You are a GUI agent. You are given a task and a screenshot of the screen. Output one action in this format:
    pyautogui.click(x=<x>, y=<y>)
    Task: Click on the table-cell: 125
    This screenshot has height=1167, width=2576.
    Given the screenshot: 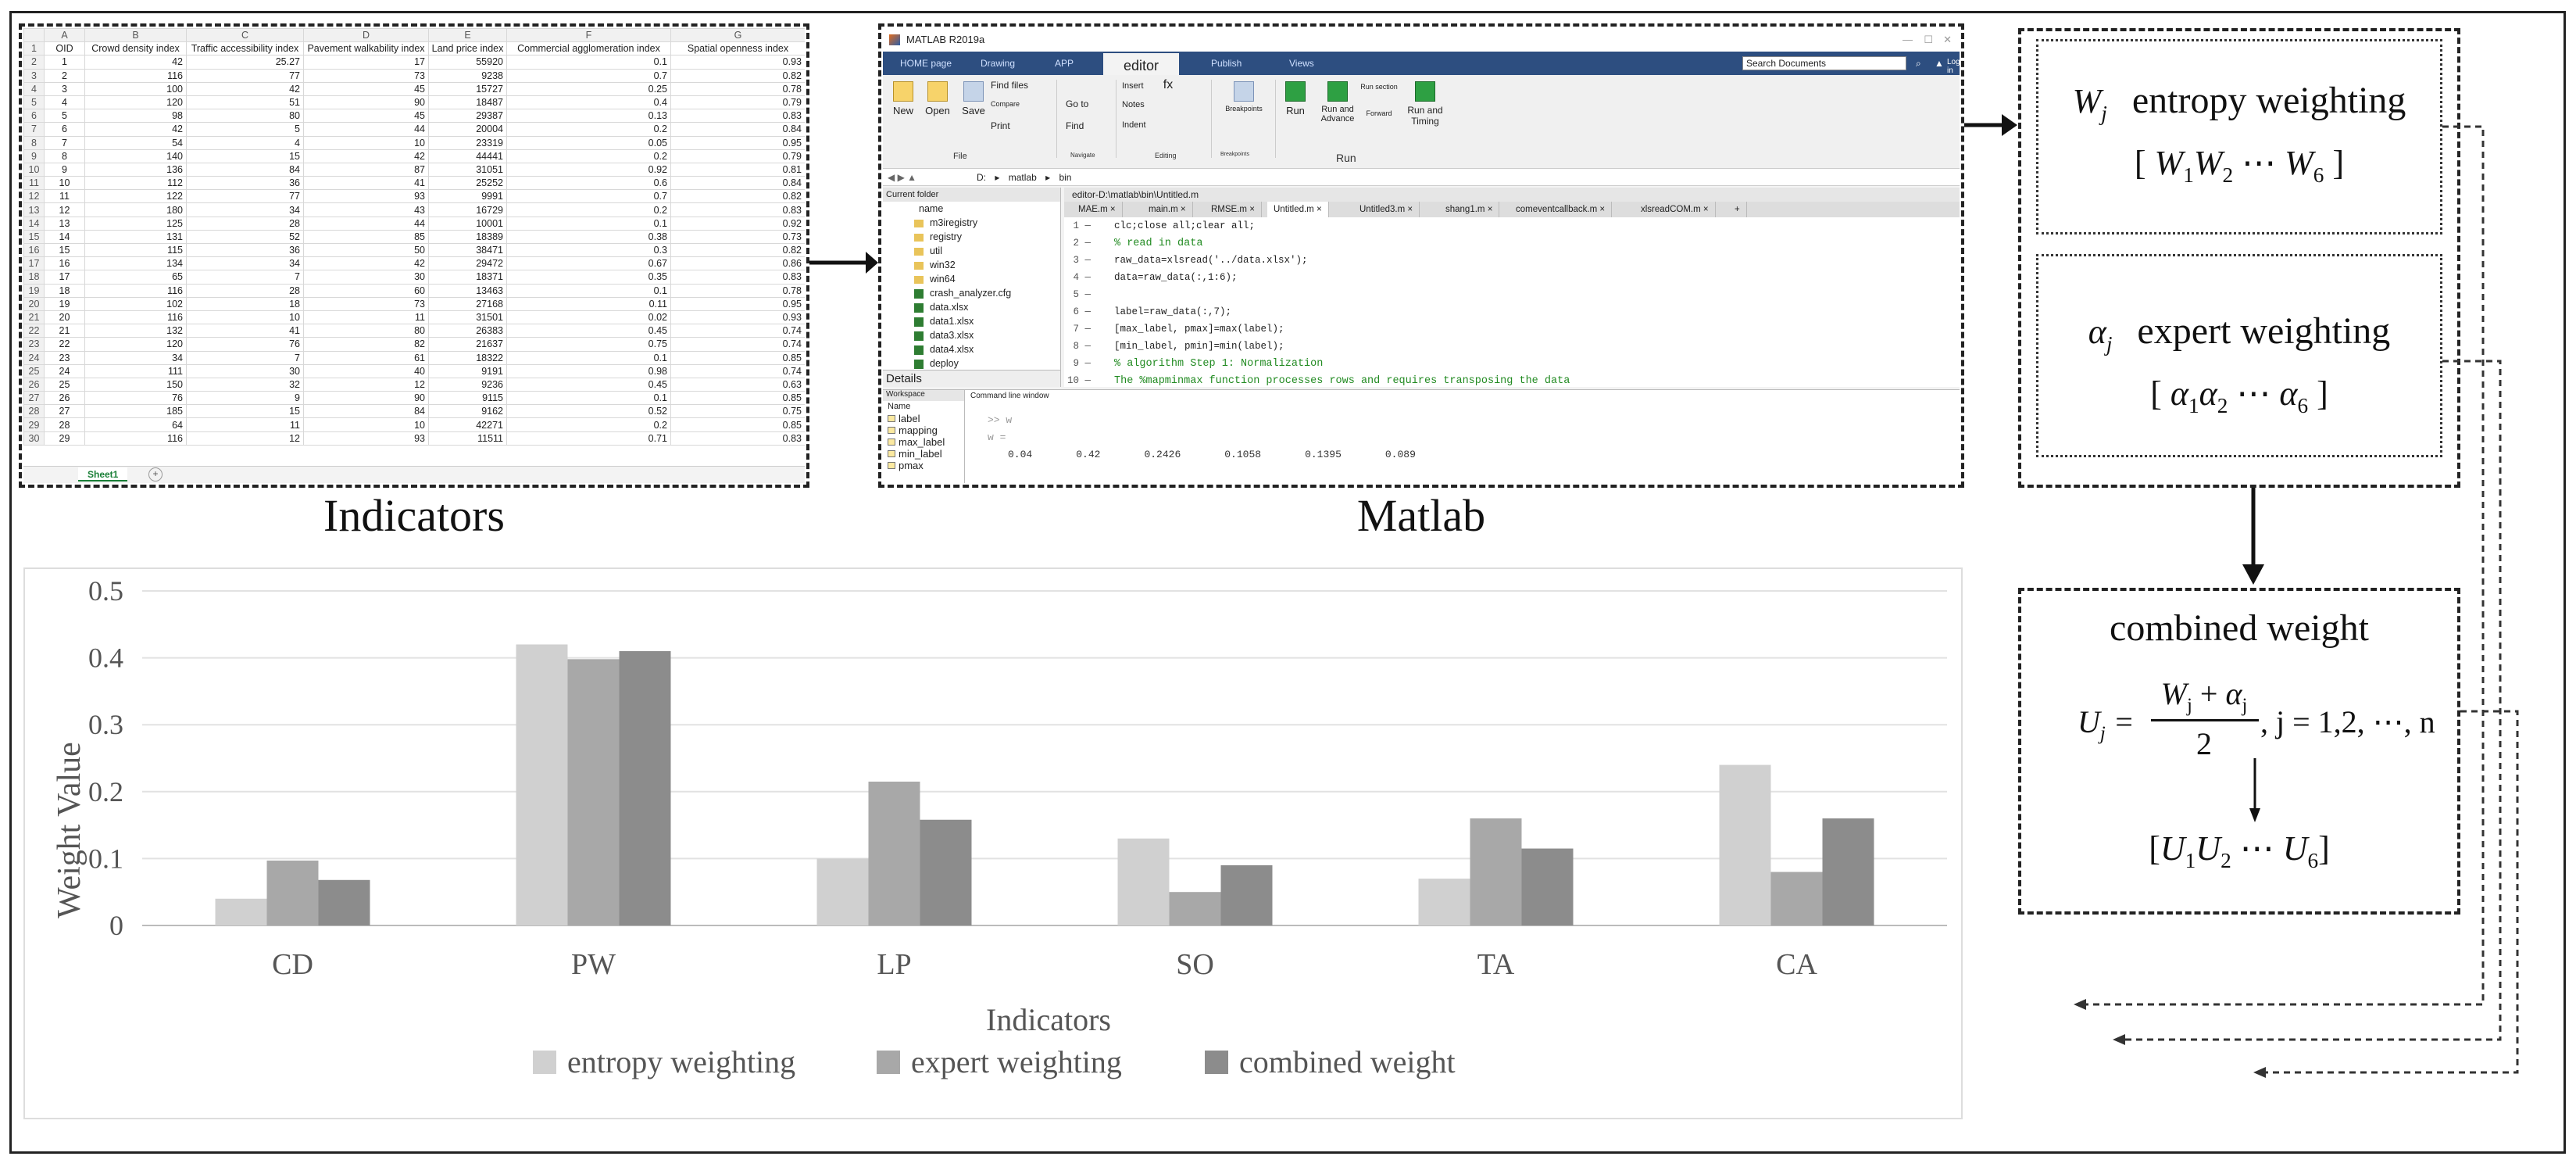 What is the action you would take?
    pyautogui.click(x=135, y=223)
    